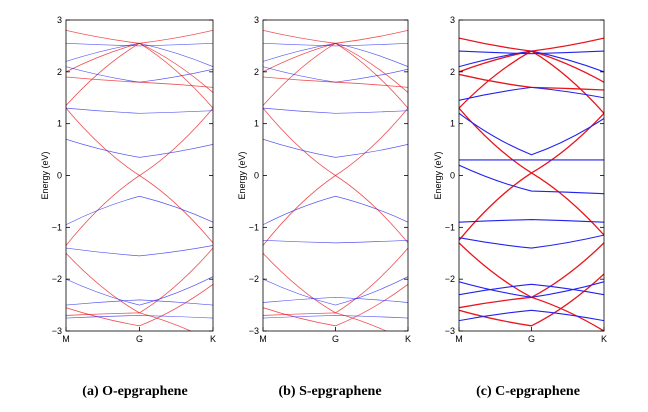  What do you see at coordinates (135, 391) in the screenshot?
I see `caption-a: (a) O-epgraphene` at bounding box center [135, 391].